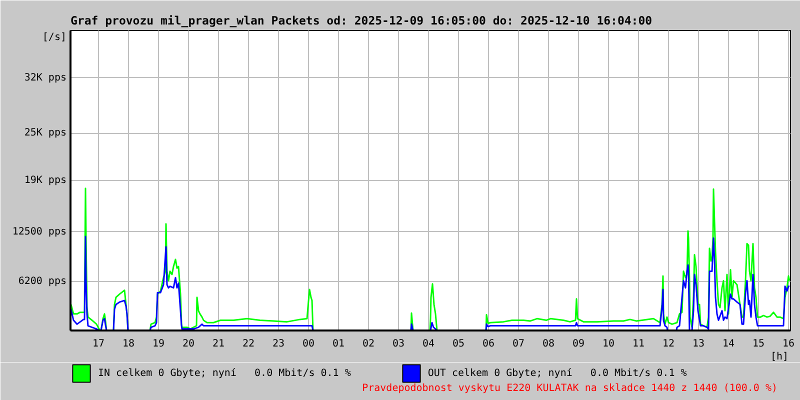  Describe the element at coordinates (668, 344) in the screenshot. I see `x-tick-label: 12` at that location.